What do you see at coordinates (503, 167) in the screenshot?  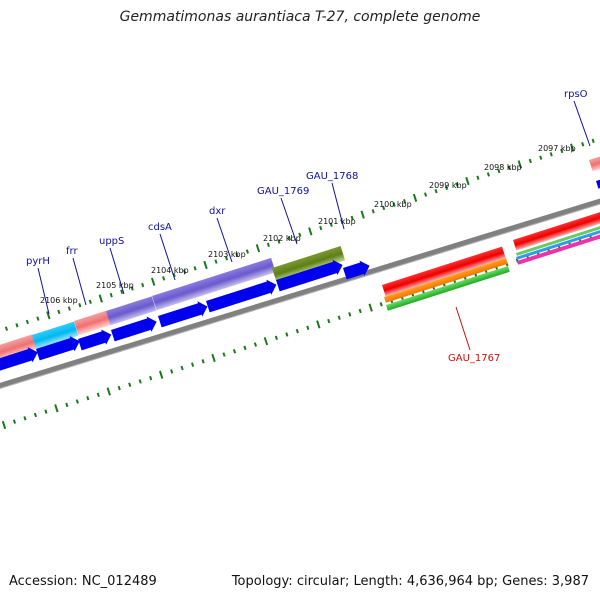 I see `kbp-label: 2098 kbp` at bounding box center [503, 167].